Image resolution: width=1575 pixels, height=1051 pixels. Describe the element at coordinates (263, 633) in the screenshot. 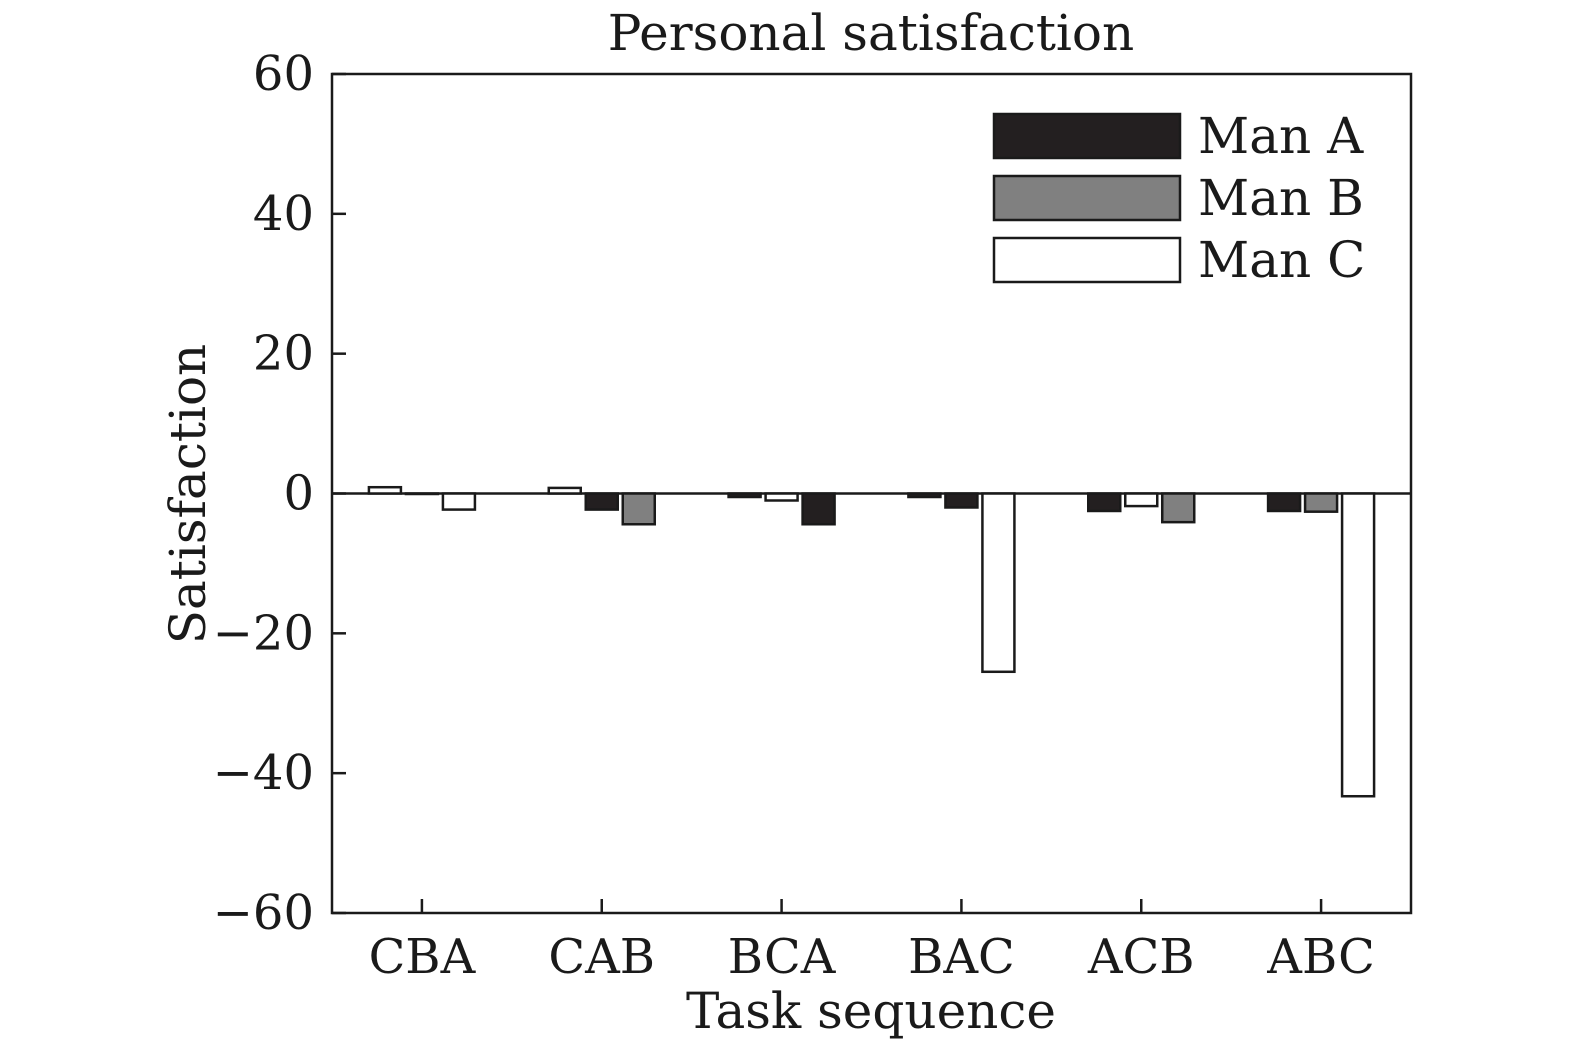

I see `y-tick-label: −20` at that location.